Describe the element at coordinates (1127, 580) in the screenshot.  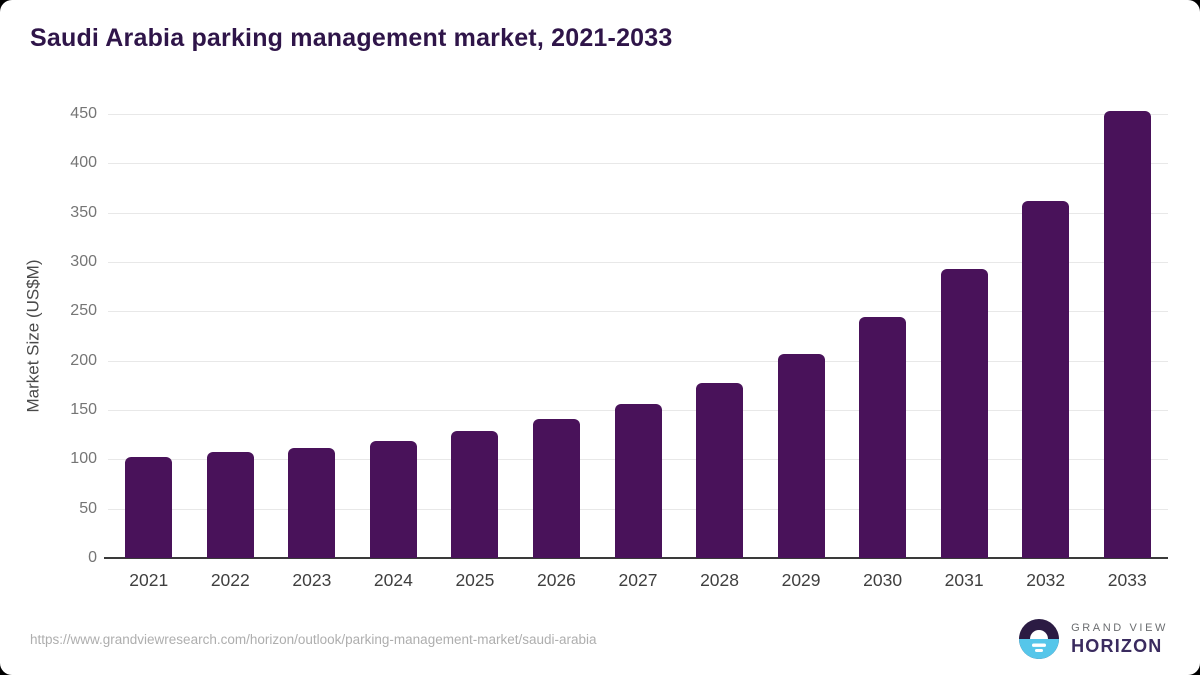
I see `x-tick-label: 2033` at that location.